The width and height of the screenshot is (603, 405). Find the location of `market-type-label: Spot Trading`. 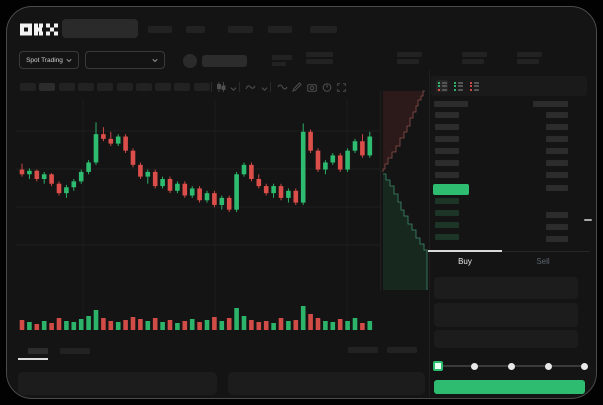

market-type-label: Spot Trading is located at coordinates (44, 60).